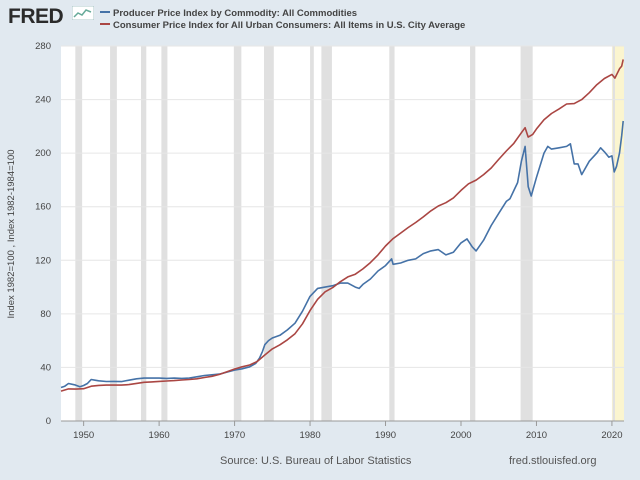 The height and width of the screenshot is (480, 640). Describe the element at coordinates (309, 435) in the screenshot. I see `x-tick-label-1980: 1980` at that location.